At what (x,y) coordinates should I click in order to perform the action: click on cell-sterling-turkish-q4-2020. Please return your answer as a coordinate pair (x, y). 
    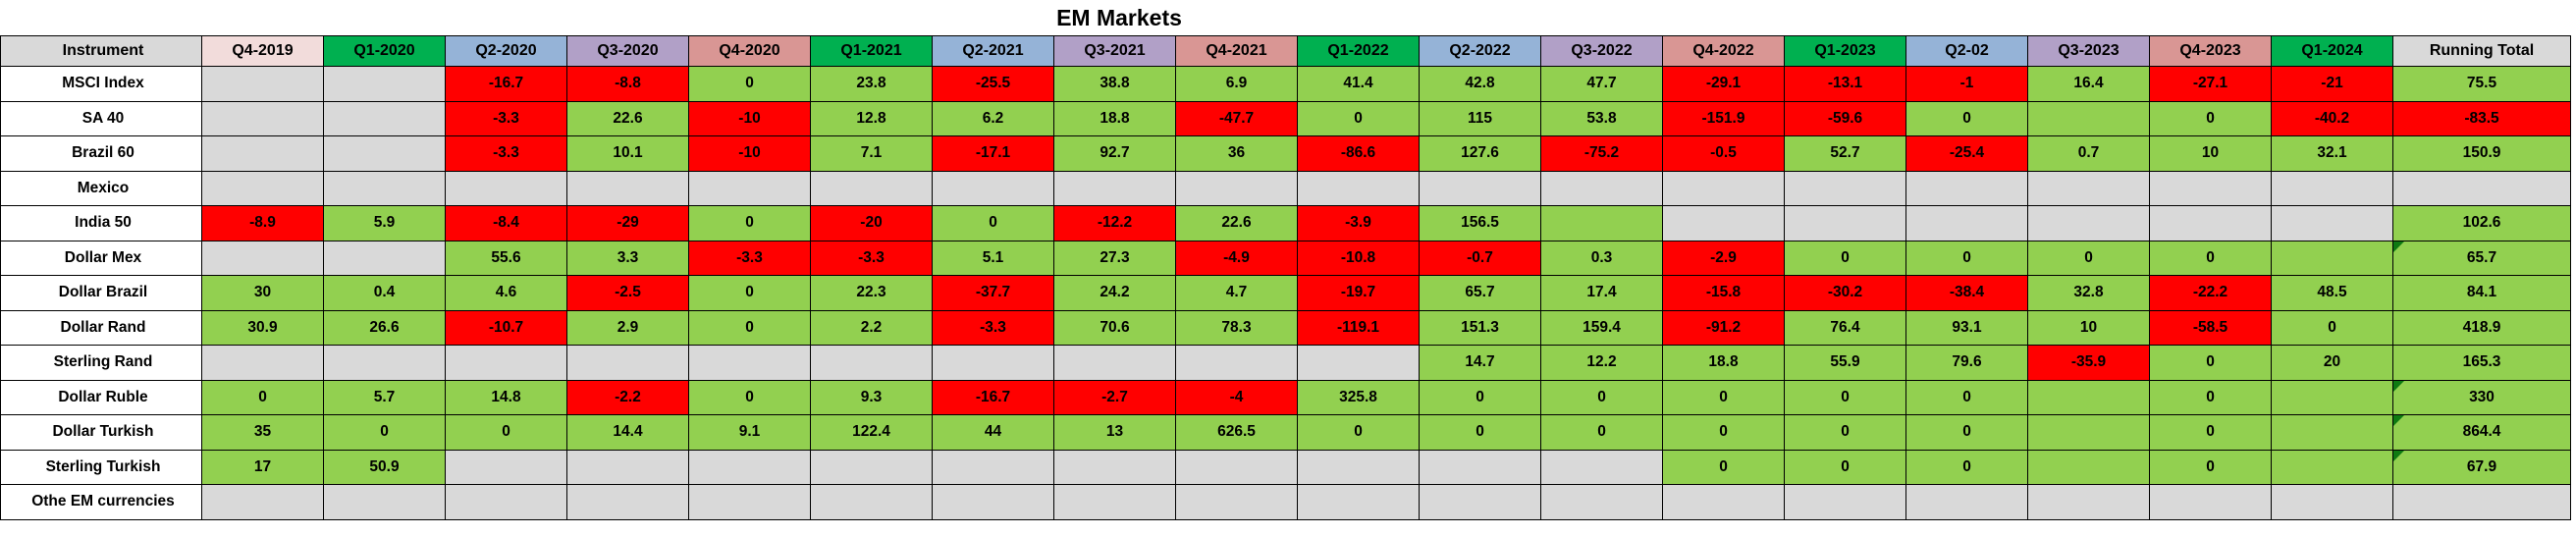
    Looking at the image, I should click on (749, 467).